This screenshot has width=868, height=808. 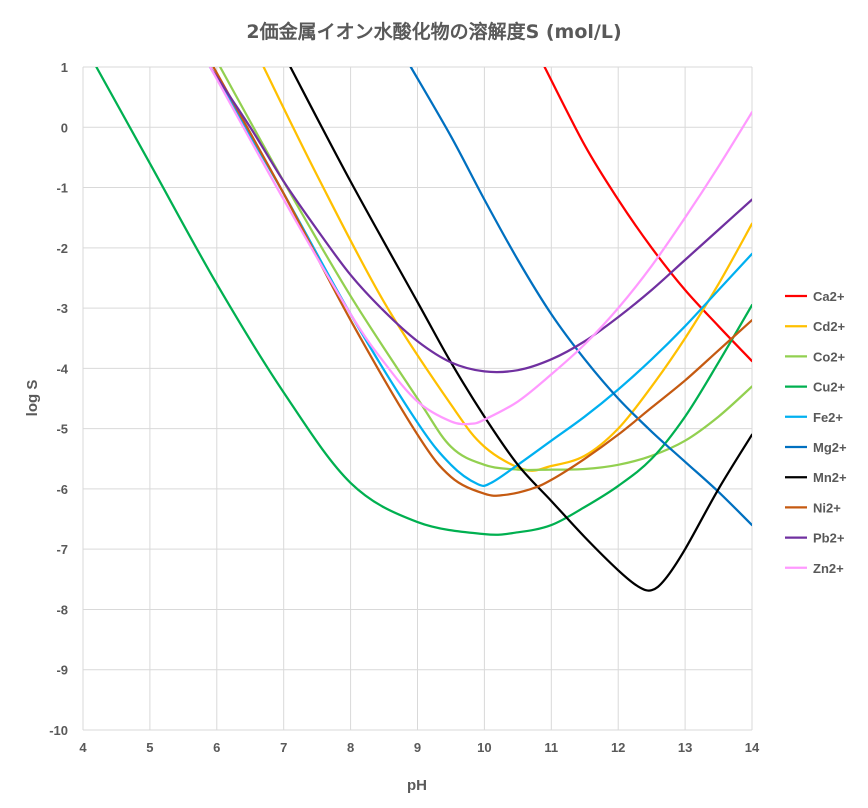 What do you see at coordinates (62, 670) in the screenshot?
I see `y-tick-label: -9` at bounding box center [62, 670].